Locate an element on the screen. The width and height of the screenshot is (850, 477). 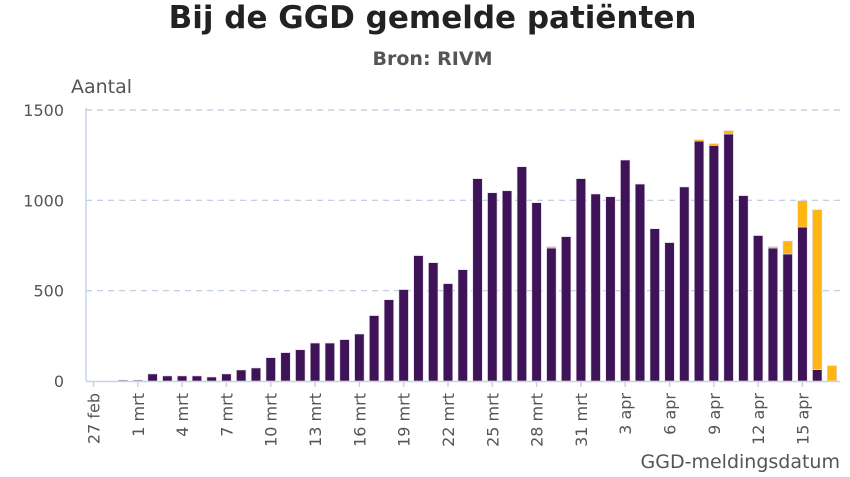
x-tick-label: 6 apr is located at coordinates (670, 414).